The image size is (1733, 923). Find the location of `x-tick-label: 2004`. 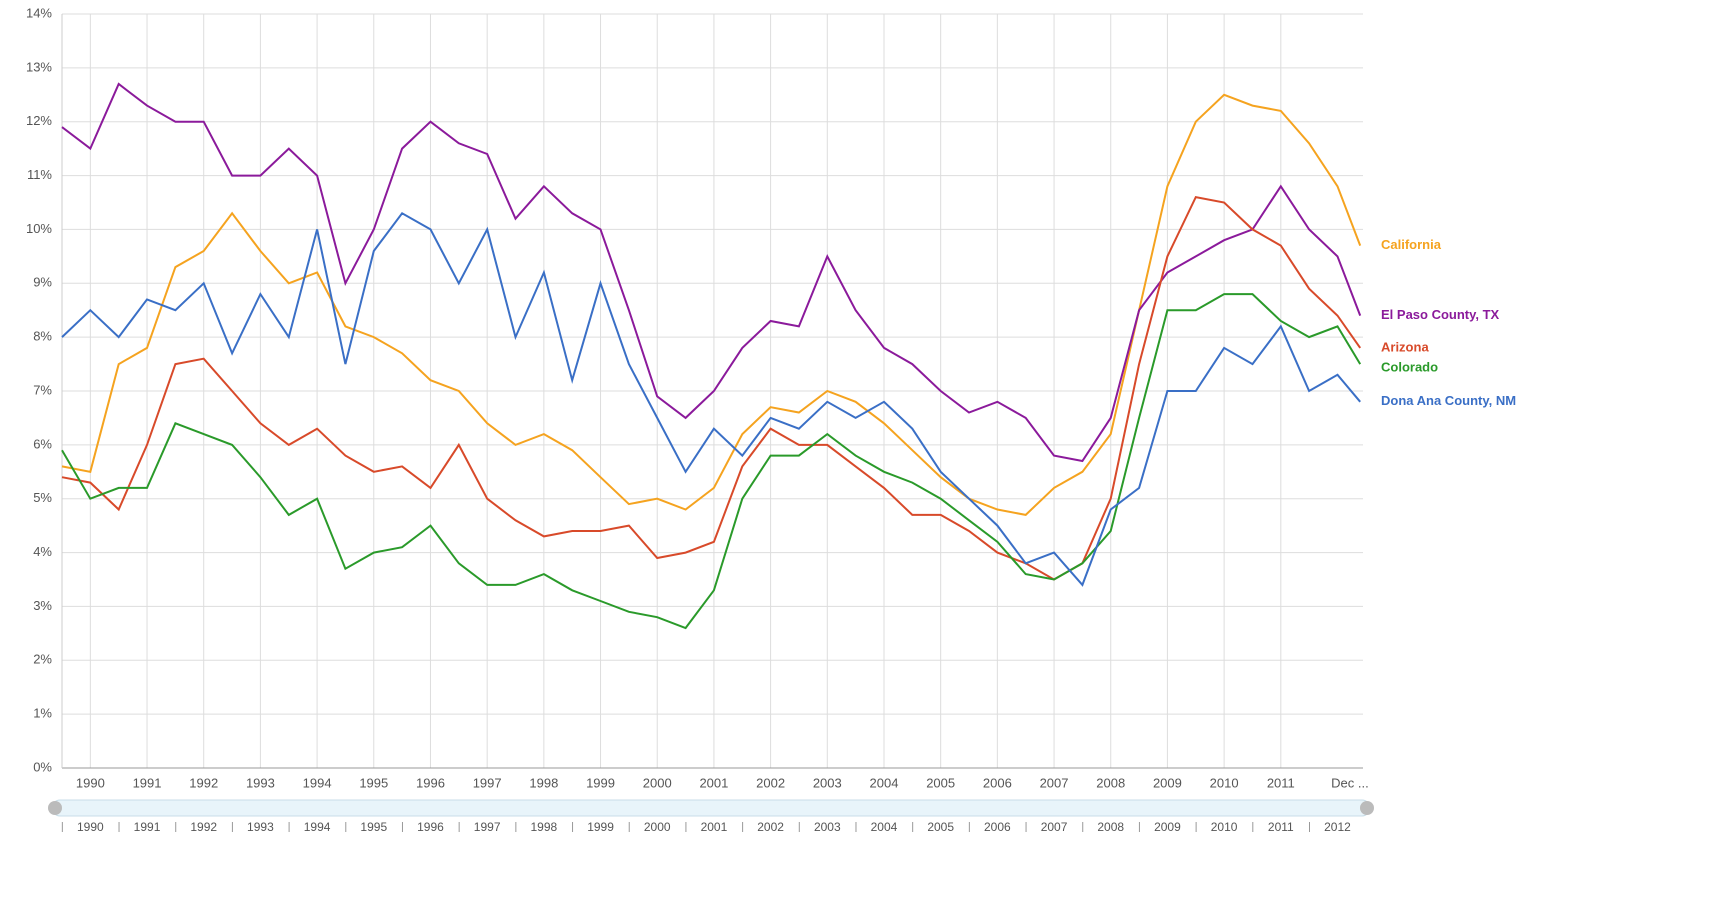

x-tick-label: 2004 is located at coordinates (884, 782).